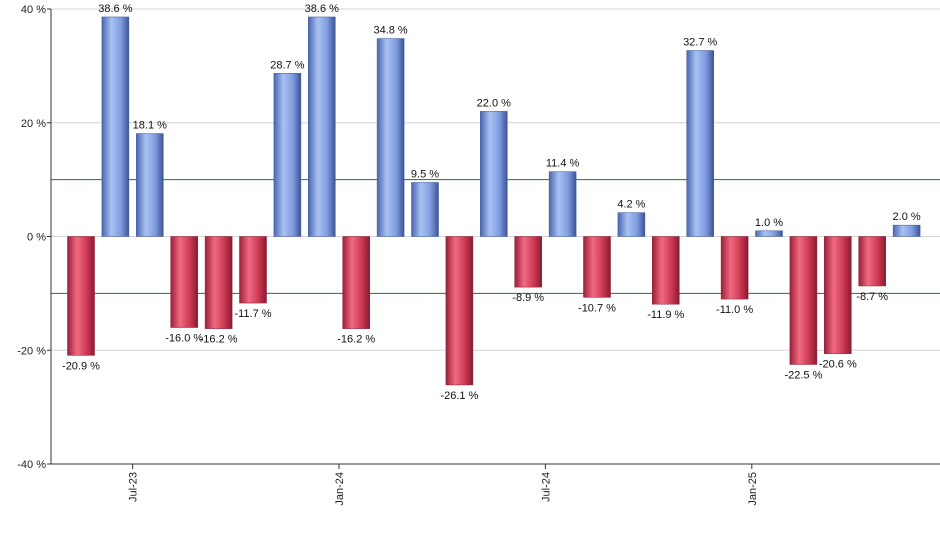  I want to click on y-tick-label: 20 %, so click(33, 124).